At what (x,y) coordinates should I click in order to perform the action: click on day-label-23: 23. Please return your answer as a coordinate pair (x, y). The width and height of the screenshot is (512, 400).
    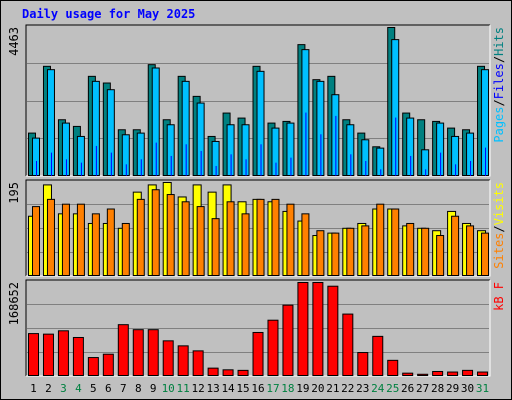
    Looking at the image, I should click on (362, 388).